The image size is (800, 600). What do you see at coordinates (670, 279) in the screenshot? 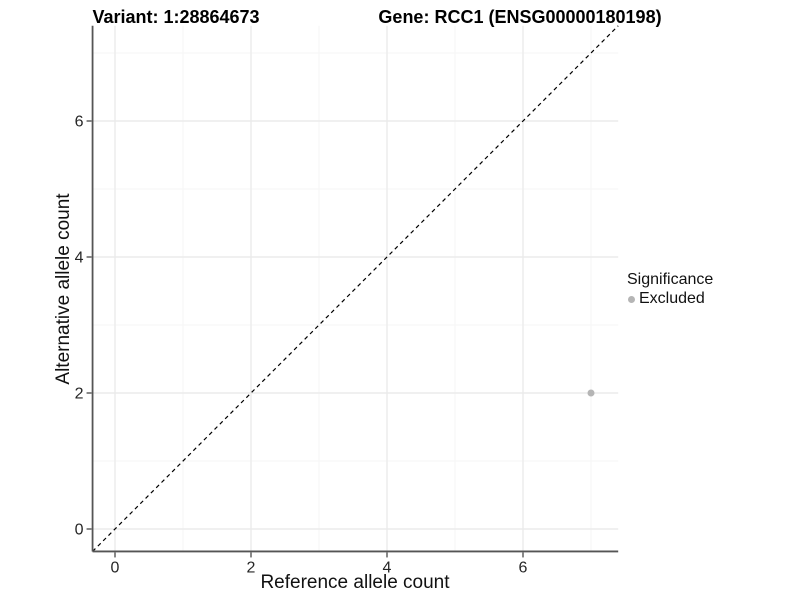
I see `legend-title: Significance` at bounding box center [670, 279].